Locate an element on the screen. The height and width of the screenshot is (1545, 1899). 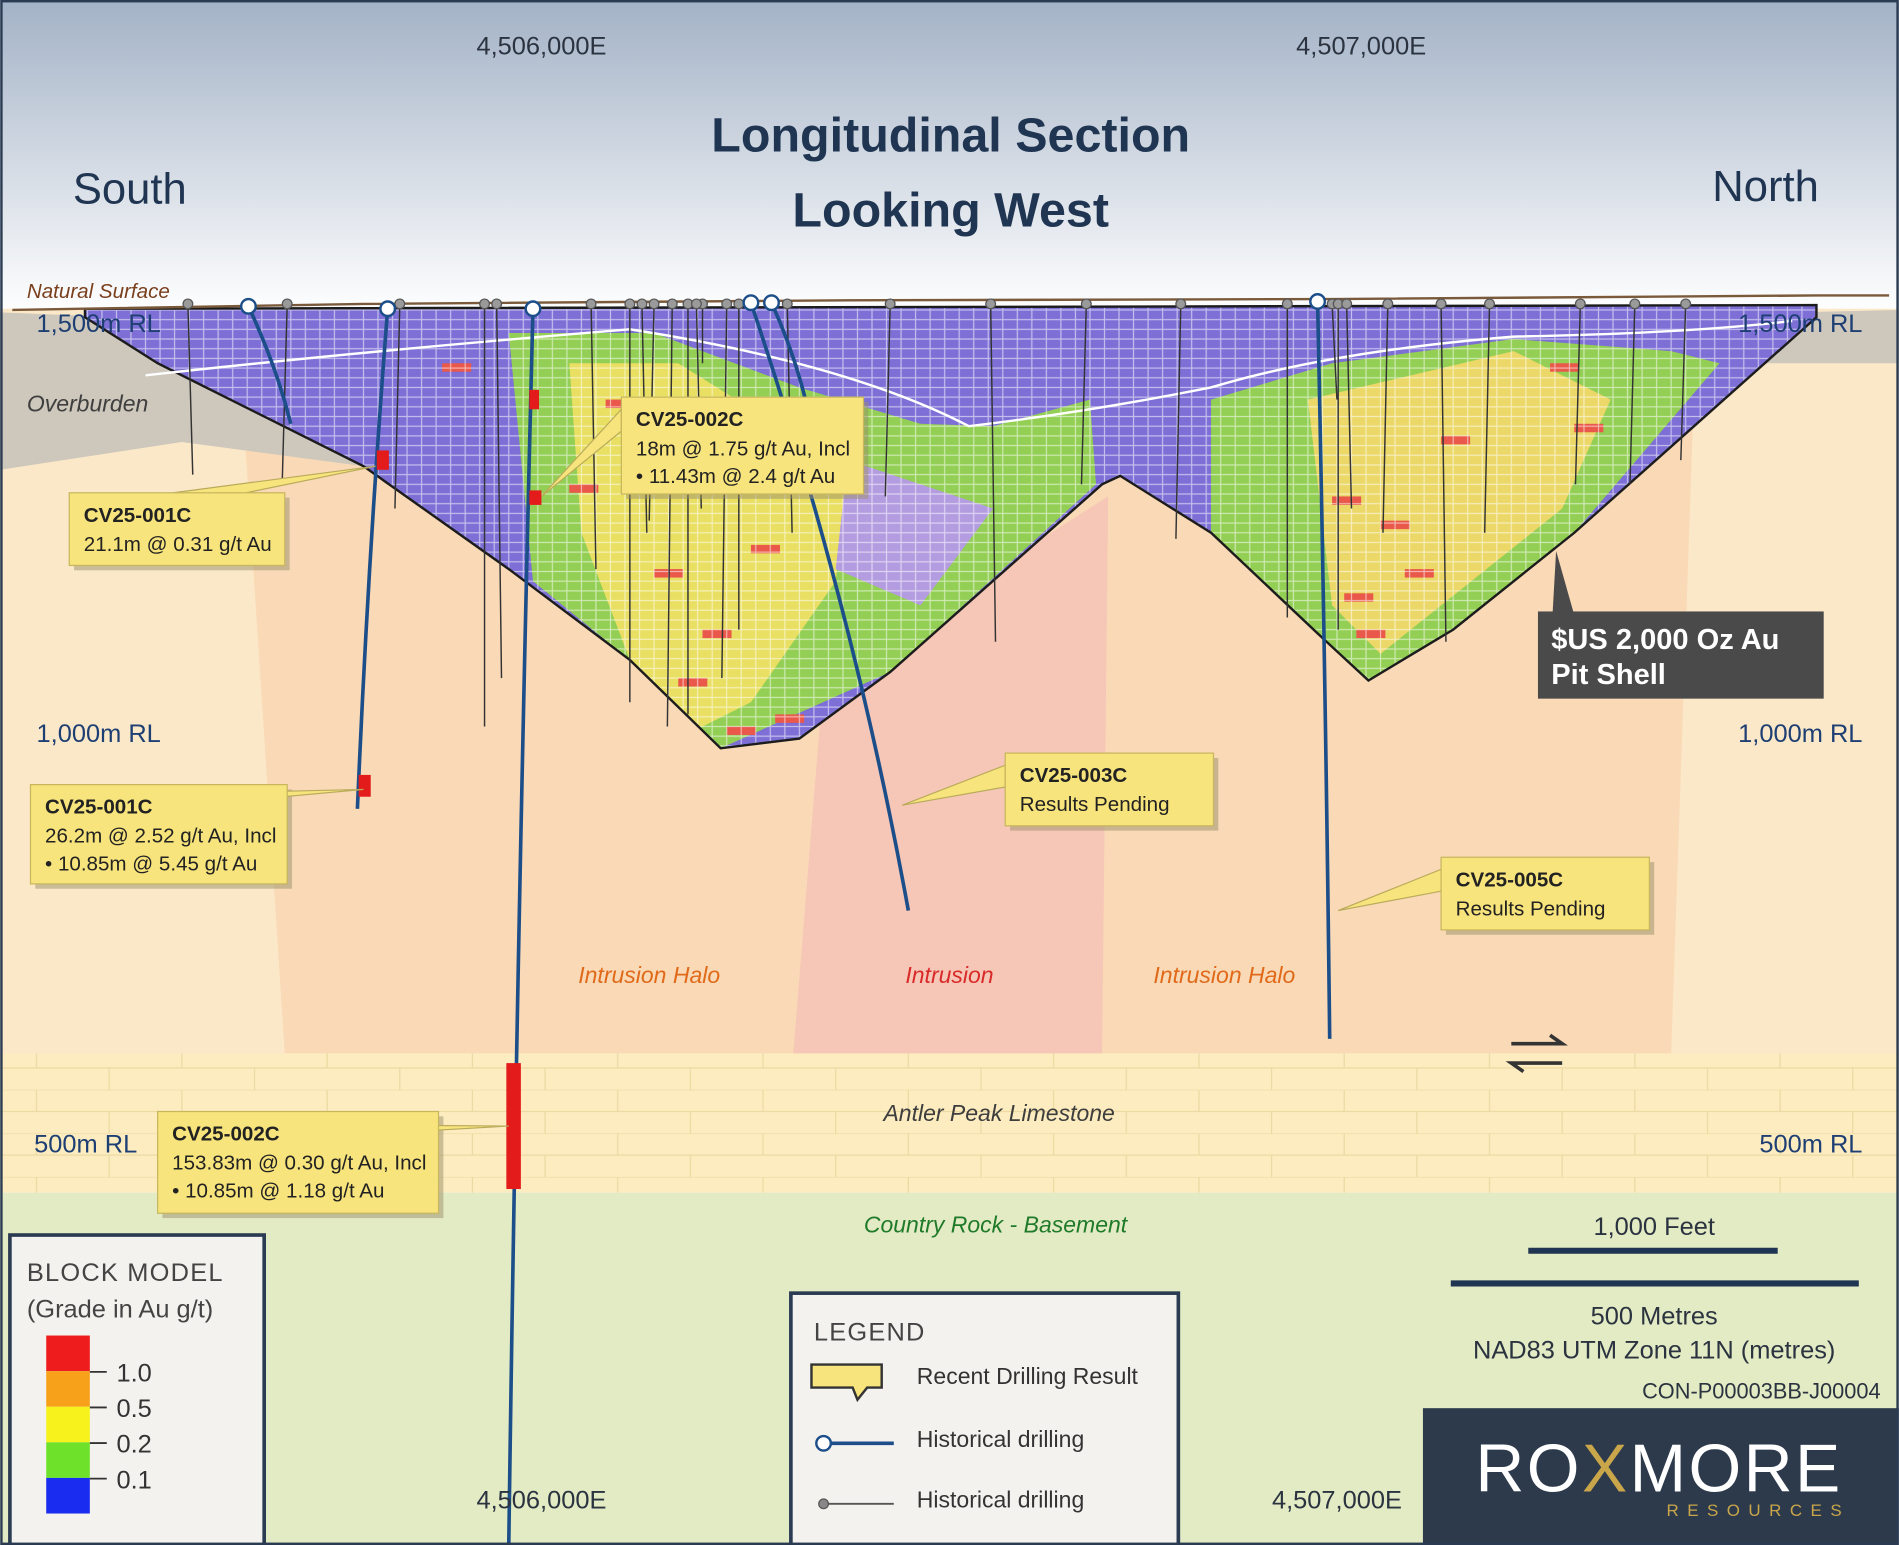
intrusion-zone is located at coordinates (951, 775).